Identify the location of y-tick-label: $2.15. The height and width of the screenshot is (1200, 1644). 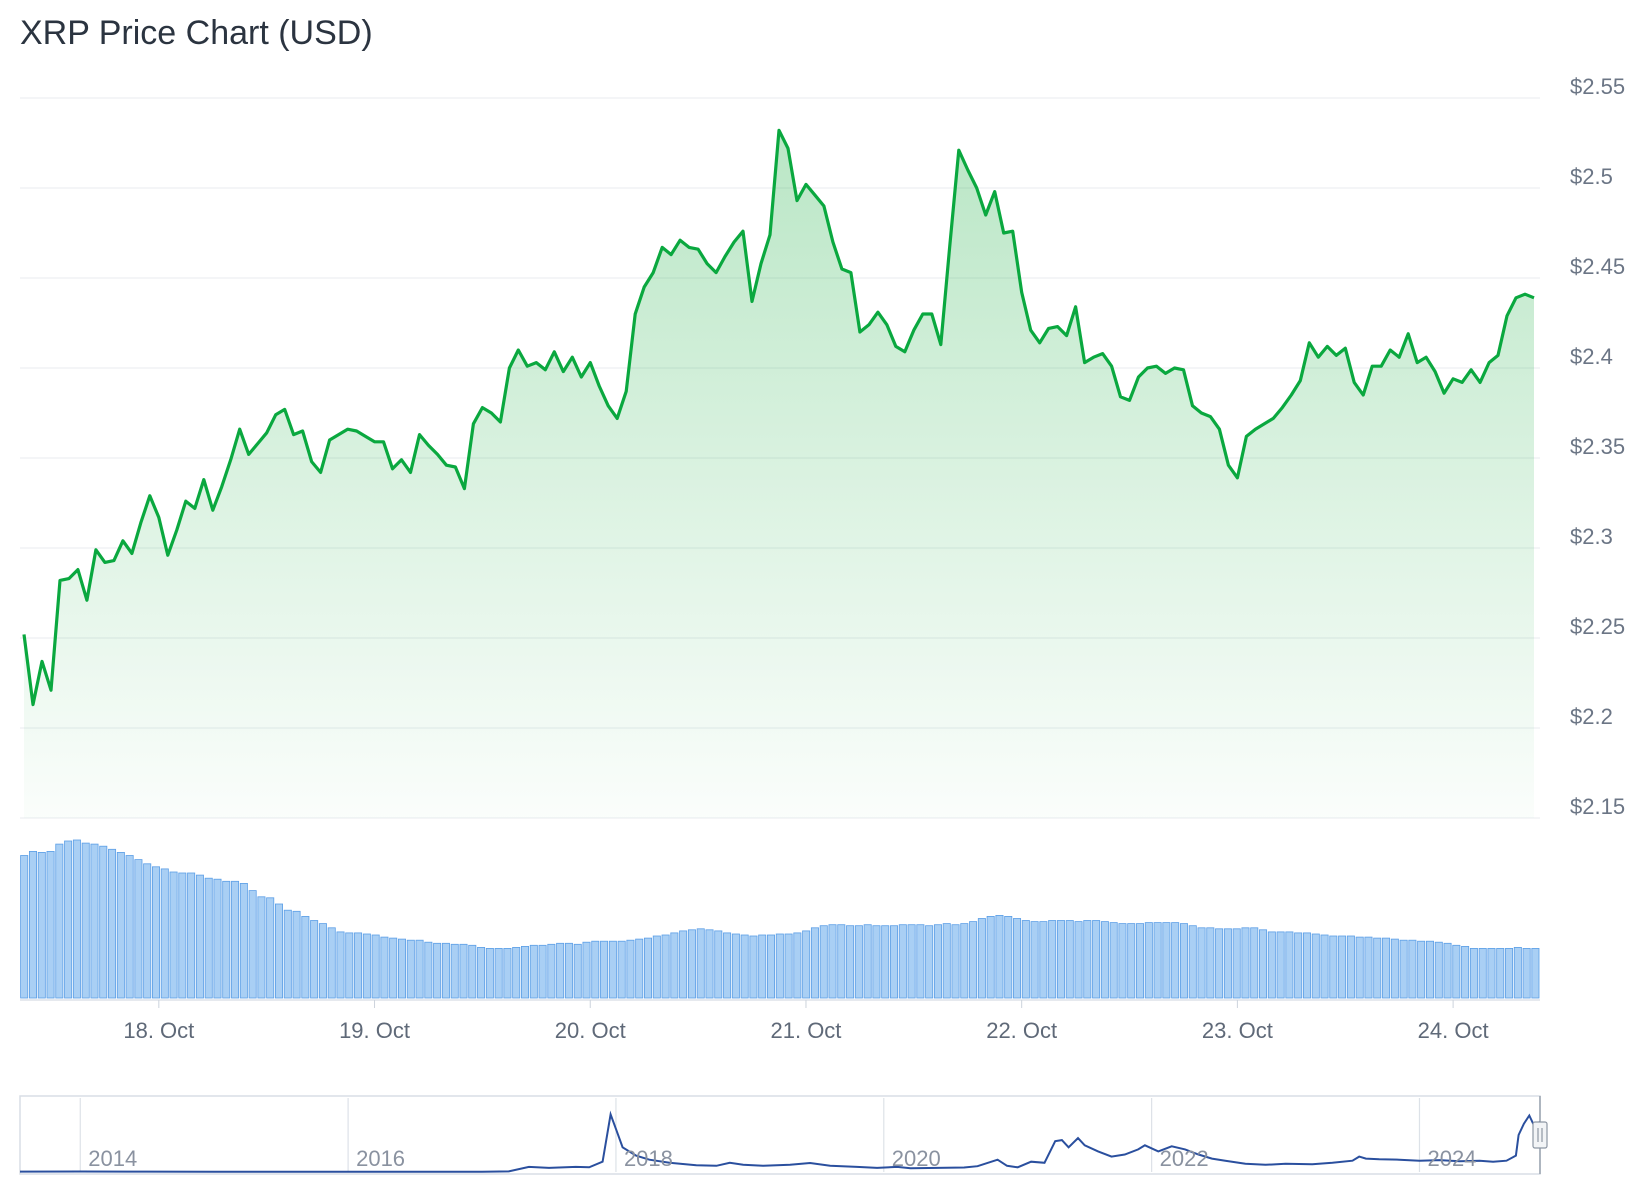
(1597, 806).